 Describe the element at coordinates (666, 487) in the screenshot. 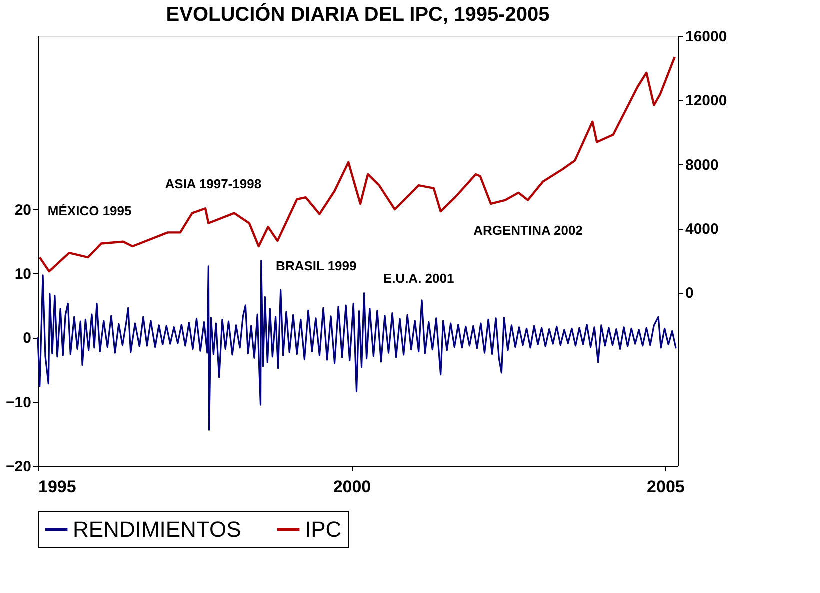

I see `x-tick-label: 2005` at that location.